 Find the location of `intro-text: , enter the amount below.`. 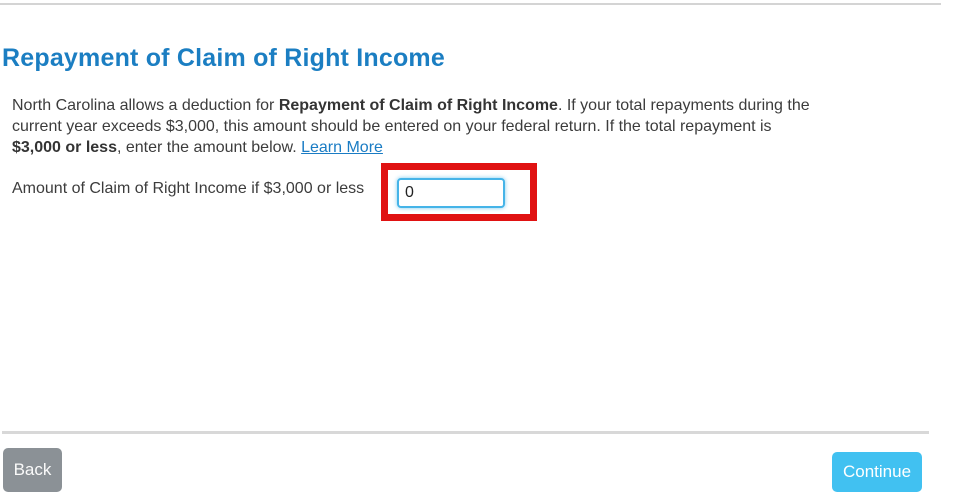

intro-text: , enter the amount below. is located at coordinates (209, 147).